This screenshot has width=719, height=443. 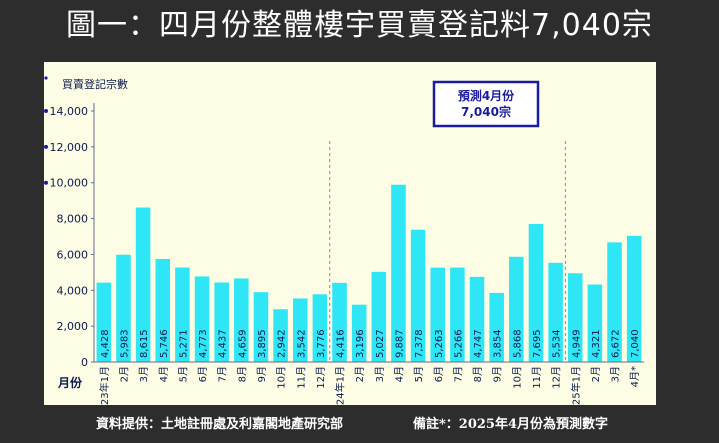 I want to click on bar-value-label: 5,271, so click(x=183, y=343).